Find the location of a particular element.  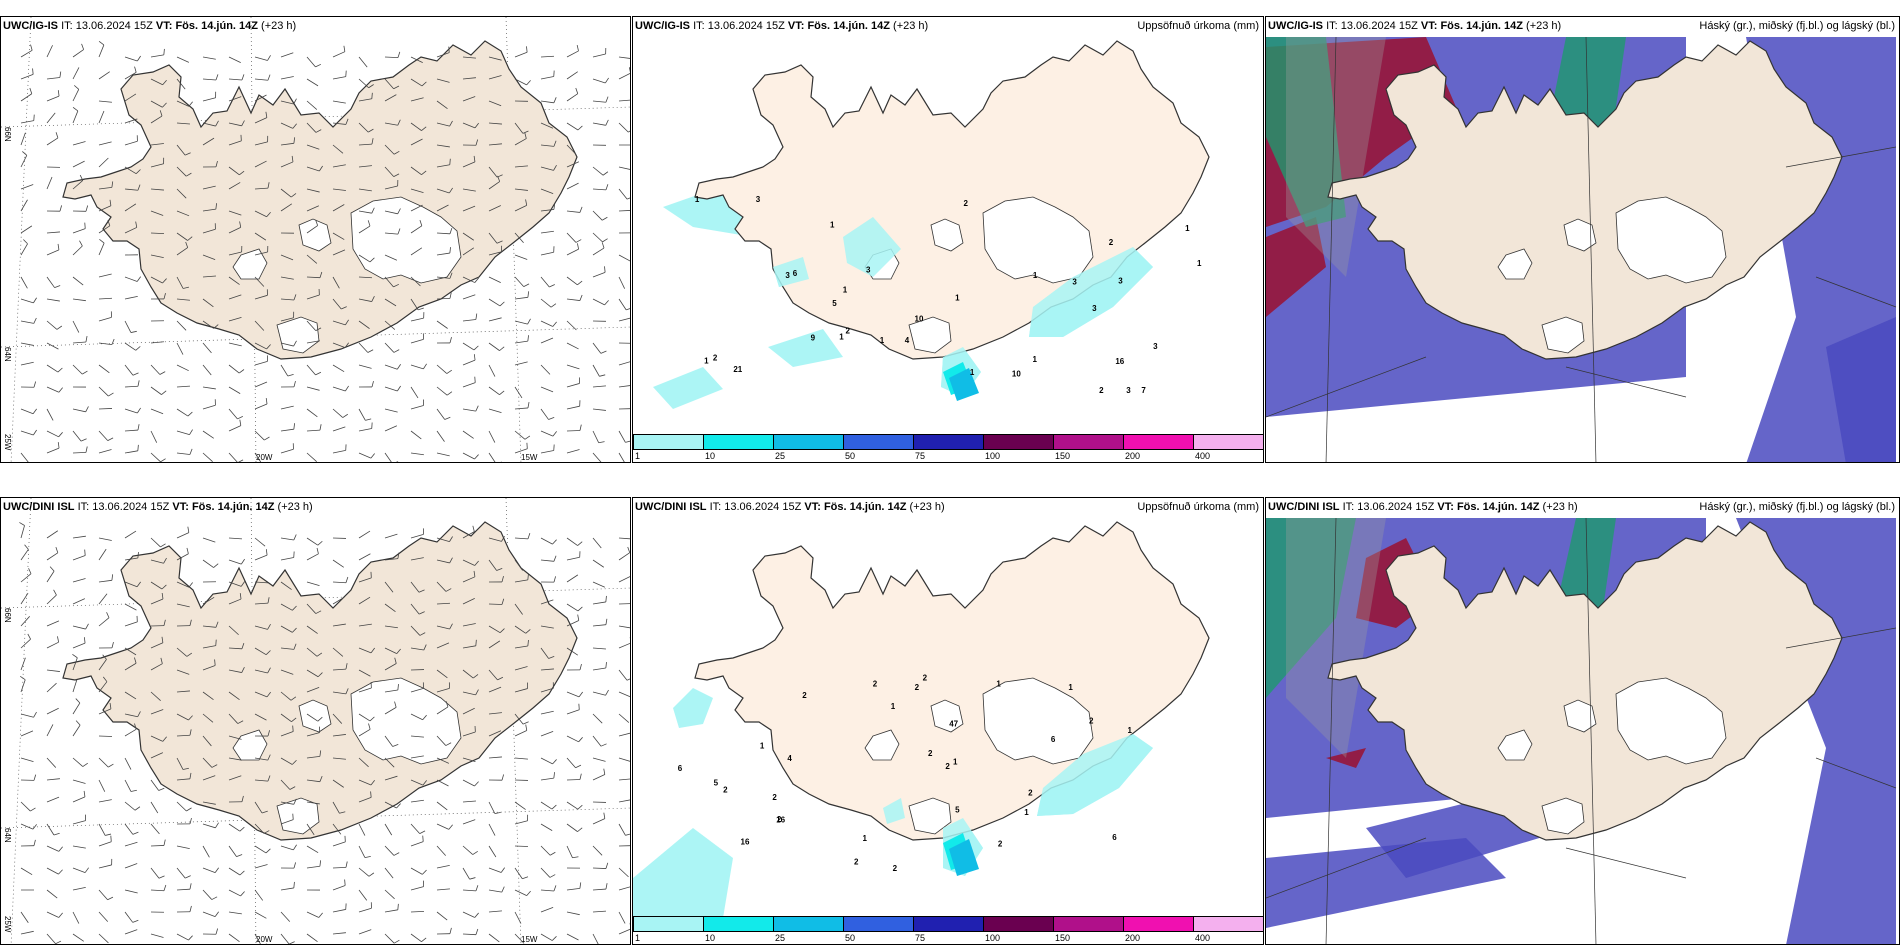

colorbar-label: 400 is located at coordinates (1203, 456).